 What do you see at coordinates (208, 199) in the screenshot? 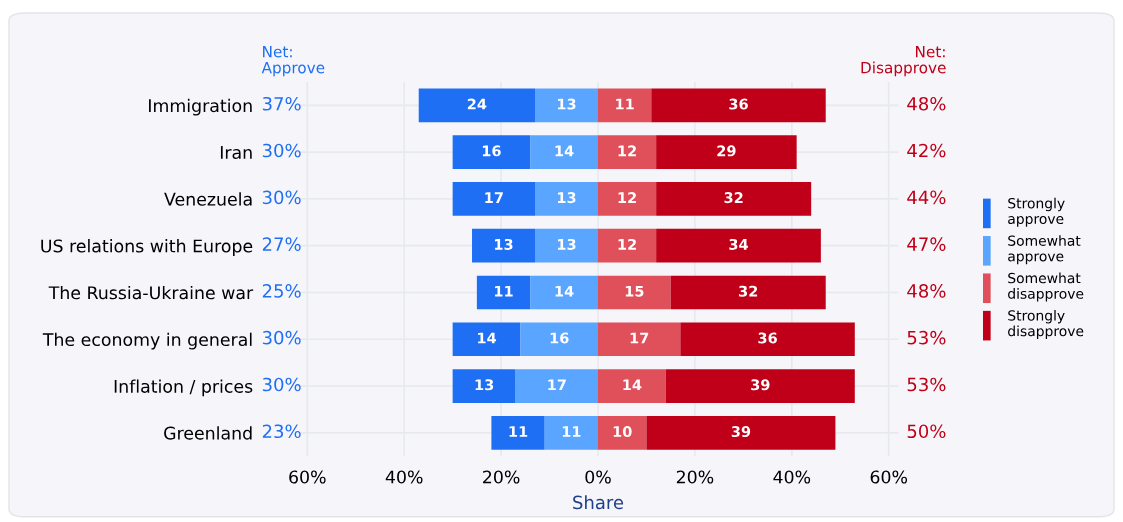
I see `y-tick-label: Venezuela` at bounding box center [208, 199].